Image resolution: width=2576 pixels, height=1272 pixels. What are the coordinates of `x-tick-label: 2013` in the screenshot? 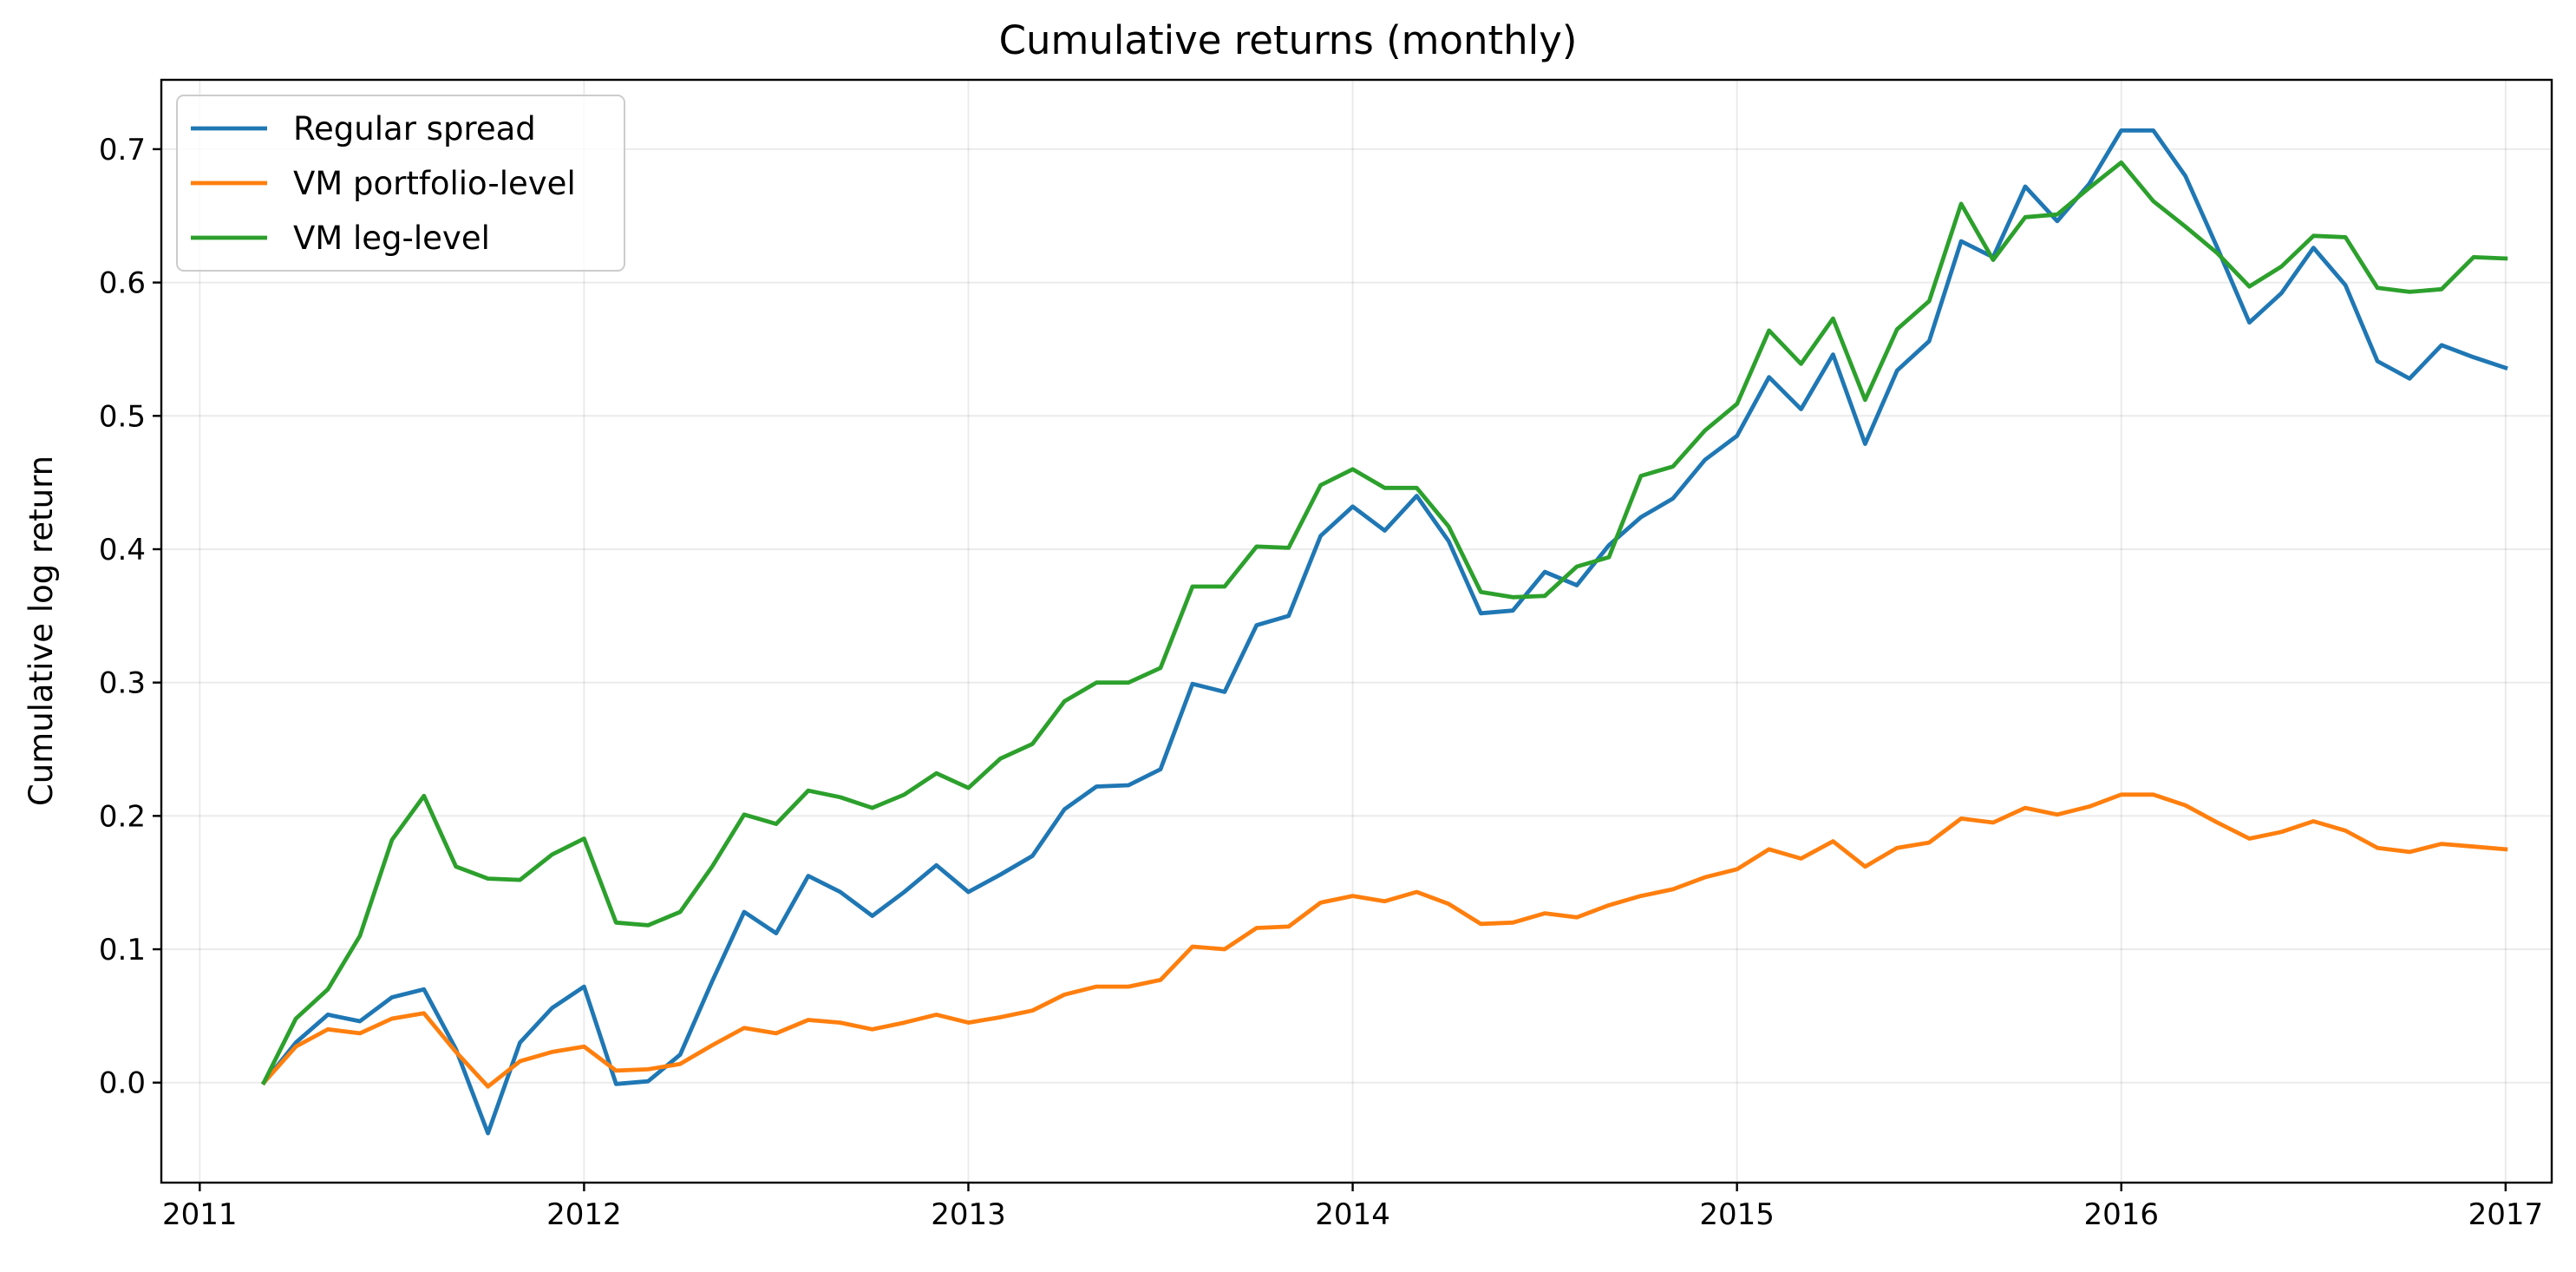 It's located at (968, 1214).